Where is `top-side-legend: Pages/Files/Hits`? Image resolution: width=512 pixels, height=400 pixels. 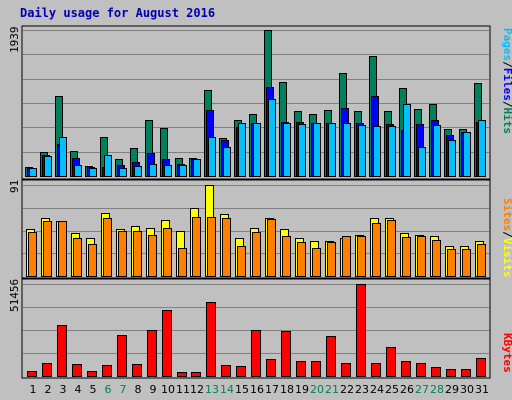 top-side-legend: Pages/Files/Hits is located at coordinates (506, 81).